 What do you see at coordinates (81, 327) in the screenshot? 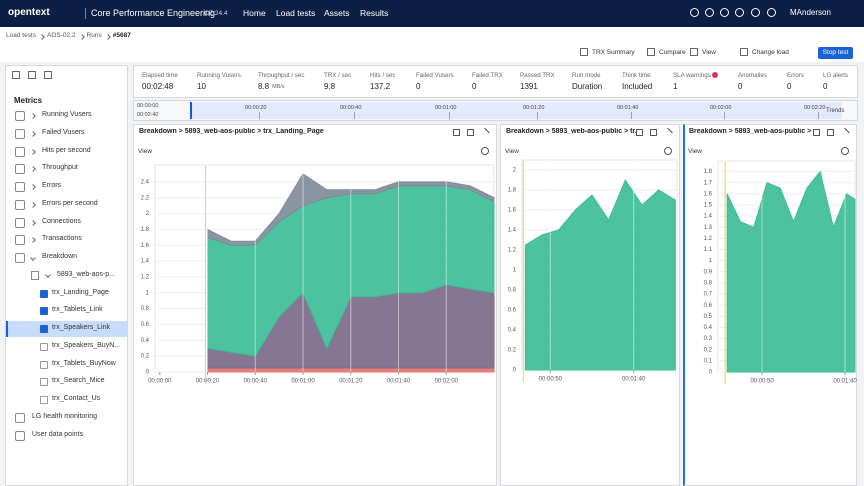
I see `transaction-item: trx_Speakers_Link` at bounding box center [81, 327].